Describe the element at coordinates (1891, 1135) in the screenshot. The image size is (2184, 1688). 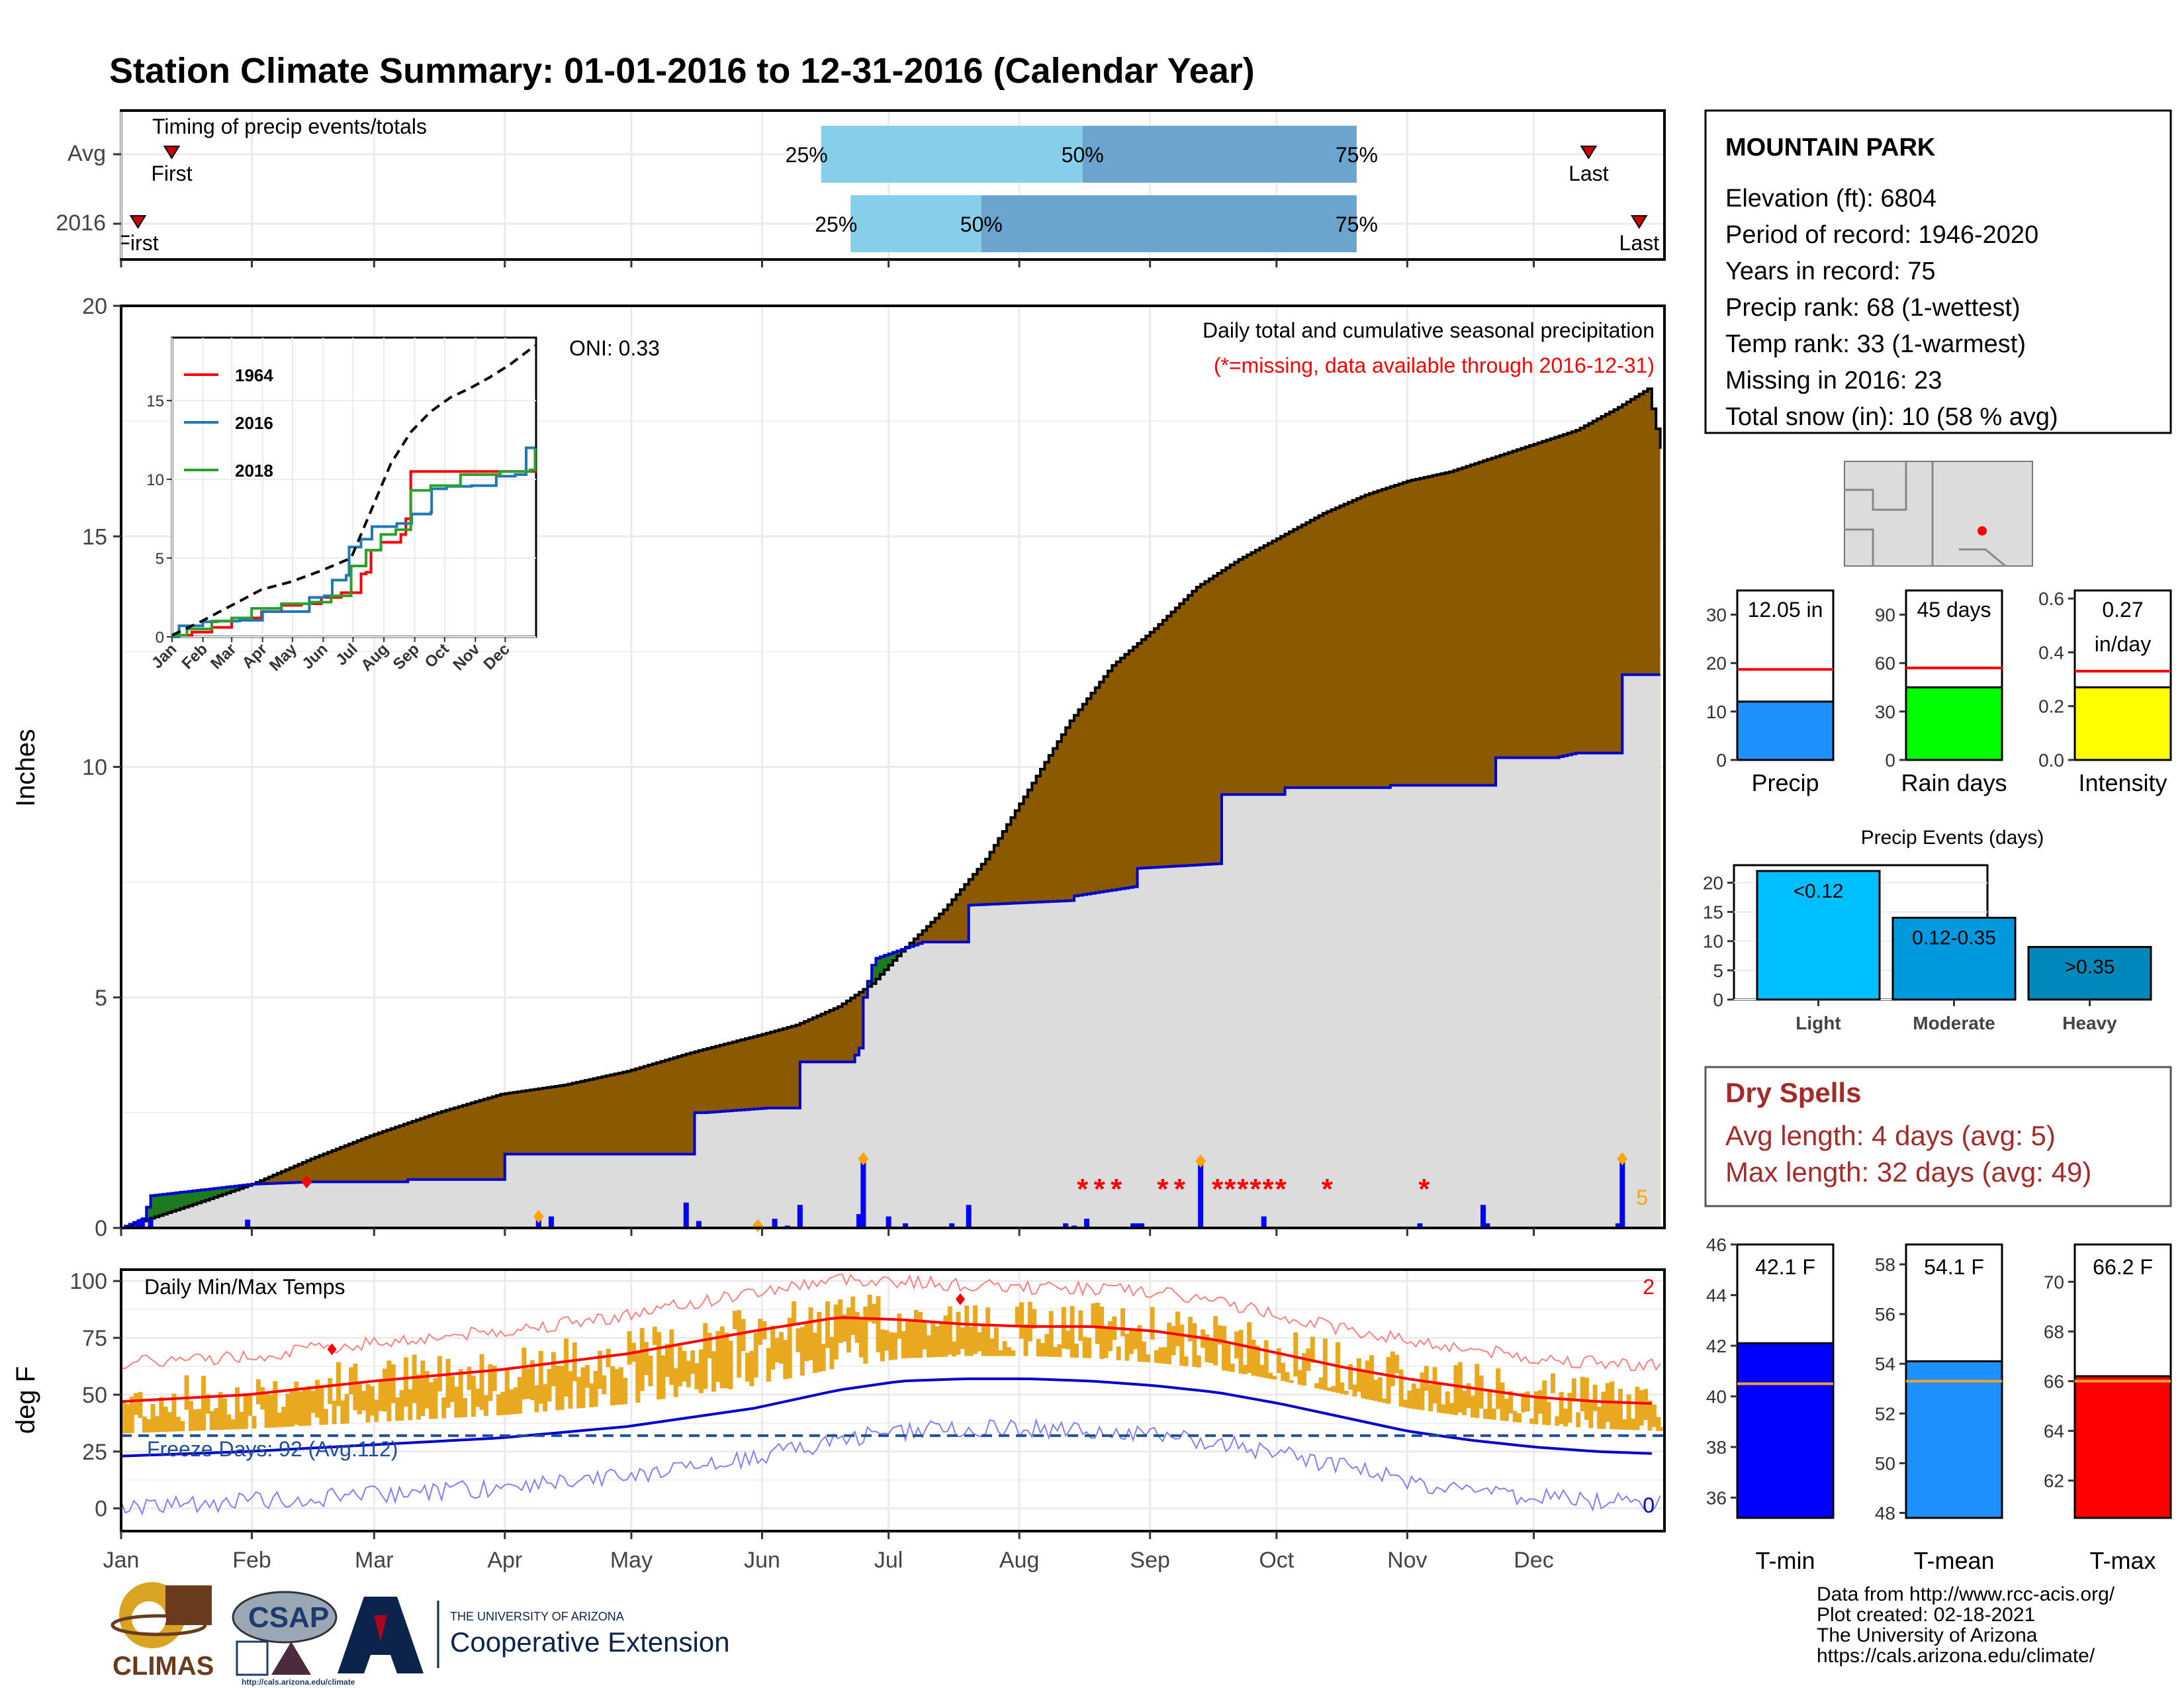
I see `dry-spells-avg: Avg length: 4 days (avg: 5)` at that location.